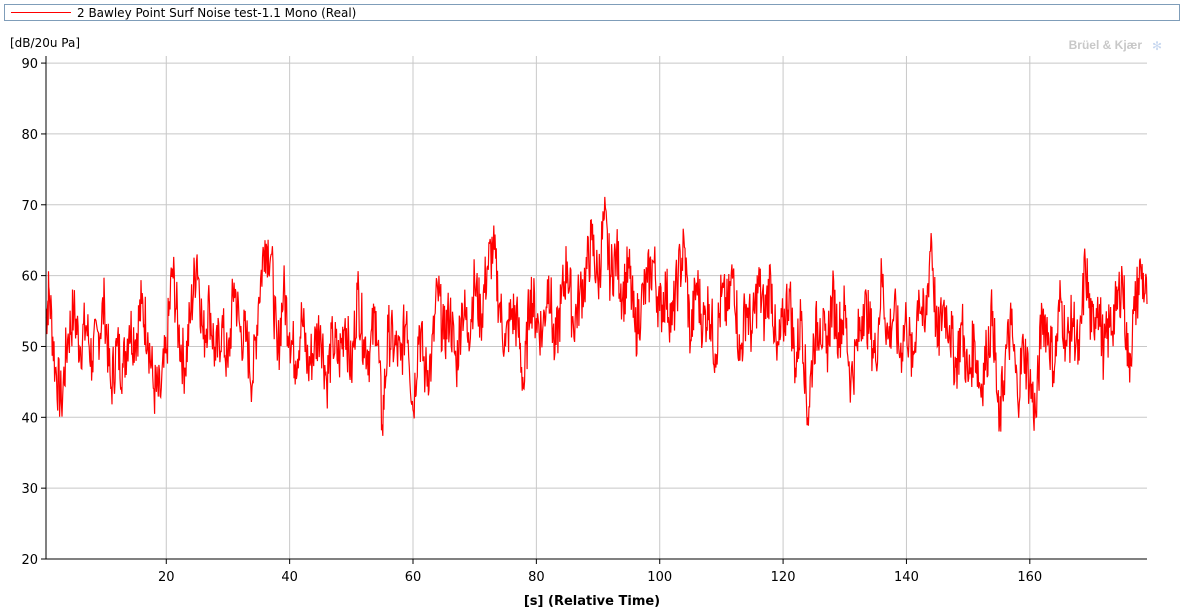 This screenshot has height=613, width=1184. Describe the element at coordinates (659, 577) in the screenshot. I see `x-tick-label: 100` at that location.